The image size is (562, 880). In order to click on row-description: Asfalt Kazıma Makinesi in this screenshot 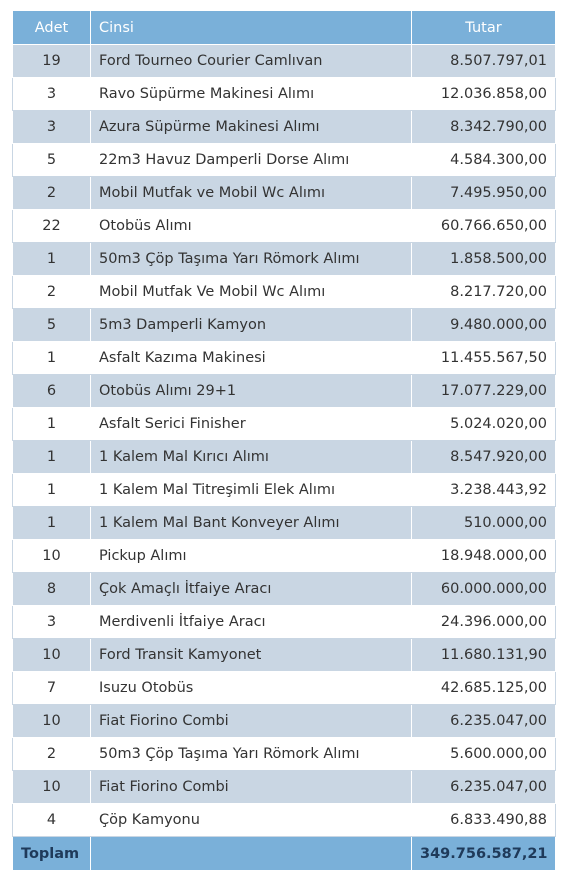, I will do `click(251, 358)`.